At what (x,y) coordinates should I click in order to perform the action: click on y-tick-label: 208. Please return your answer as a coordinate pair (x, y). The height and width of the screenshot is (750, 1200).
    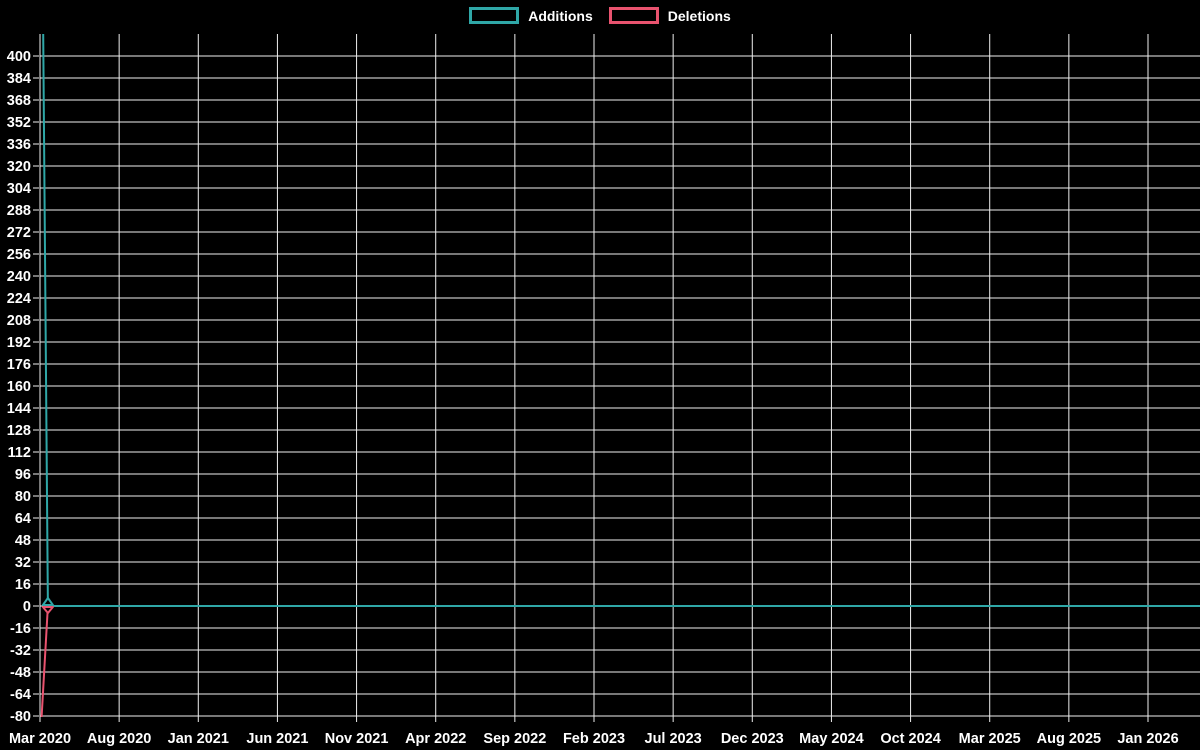
    Looking at the image, I should click on (19, 321).